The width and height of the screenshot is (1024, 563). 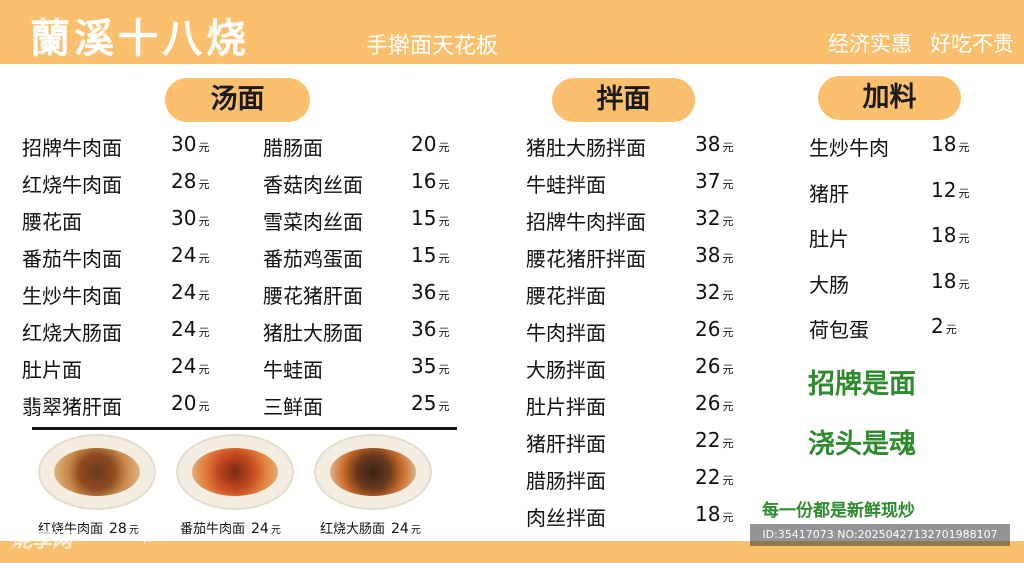 I want to click on soup-price-value: 15, so click(x=424, y=255).